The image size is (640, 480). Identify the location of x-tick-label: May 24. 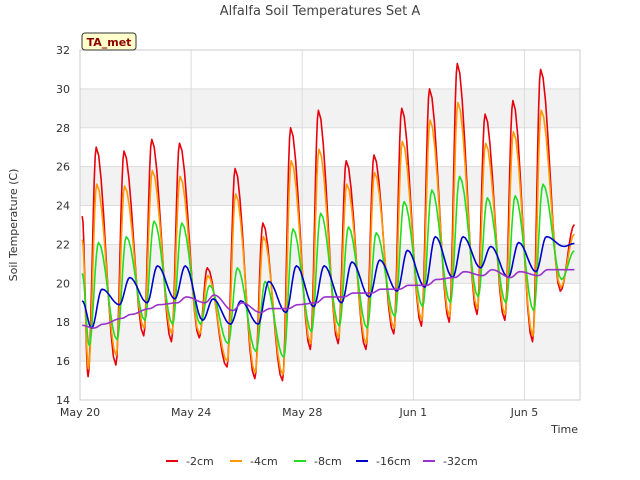
(191, 412).